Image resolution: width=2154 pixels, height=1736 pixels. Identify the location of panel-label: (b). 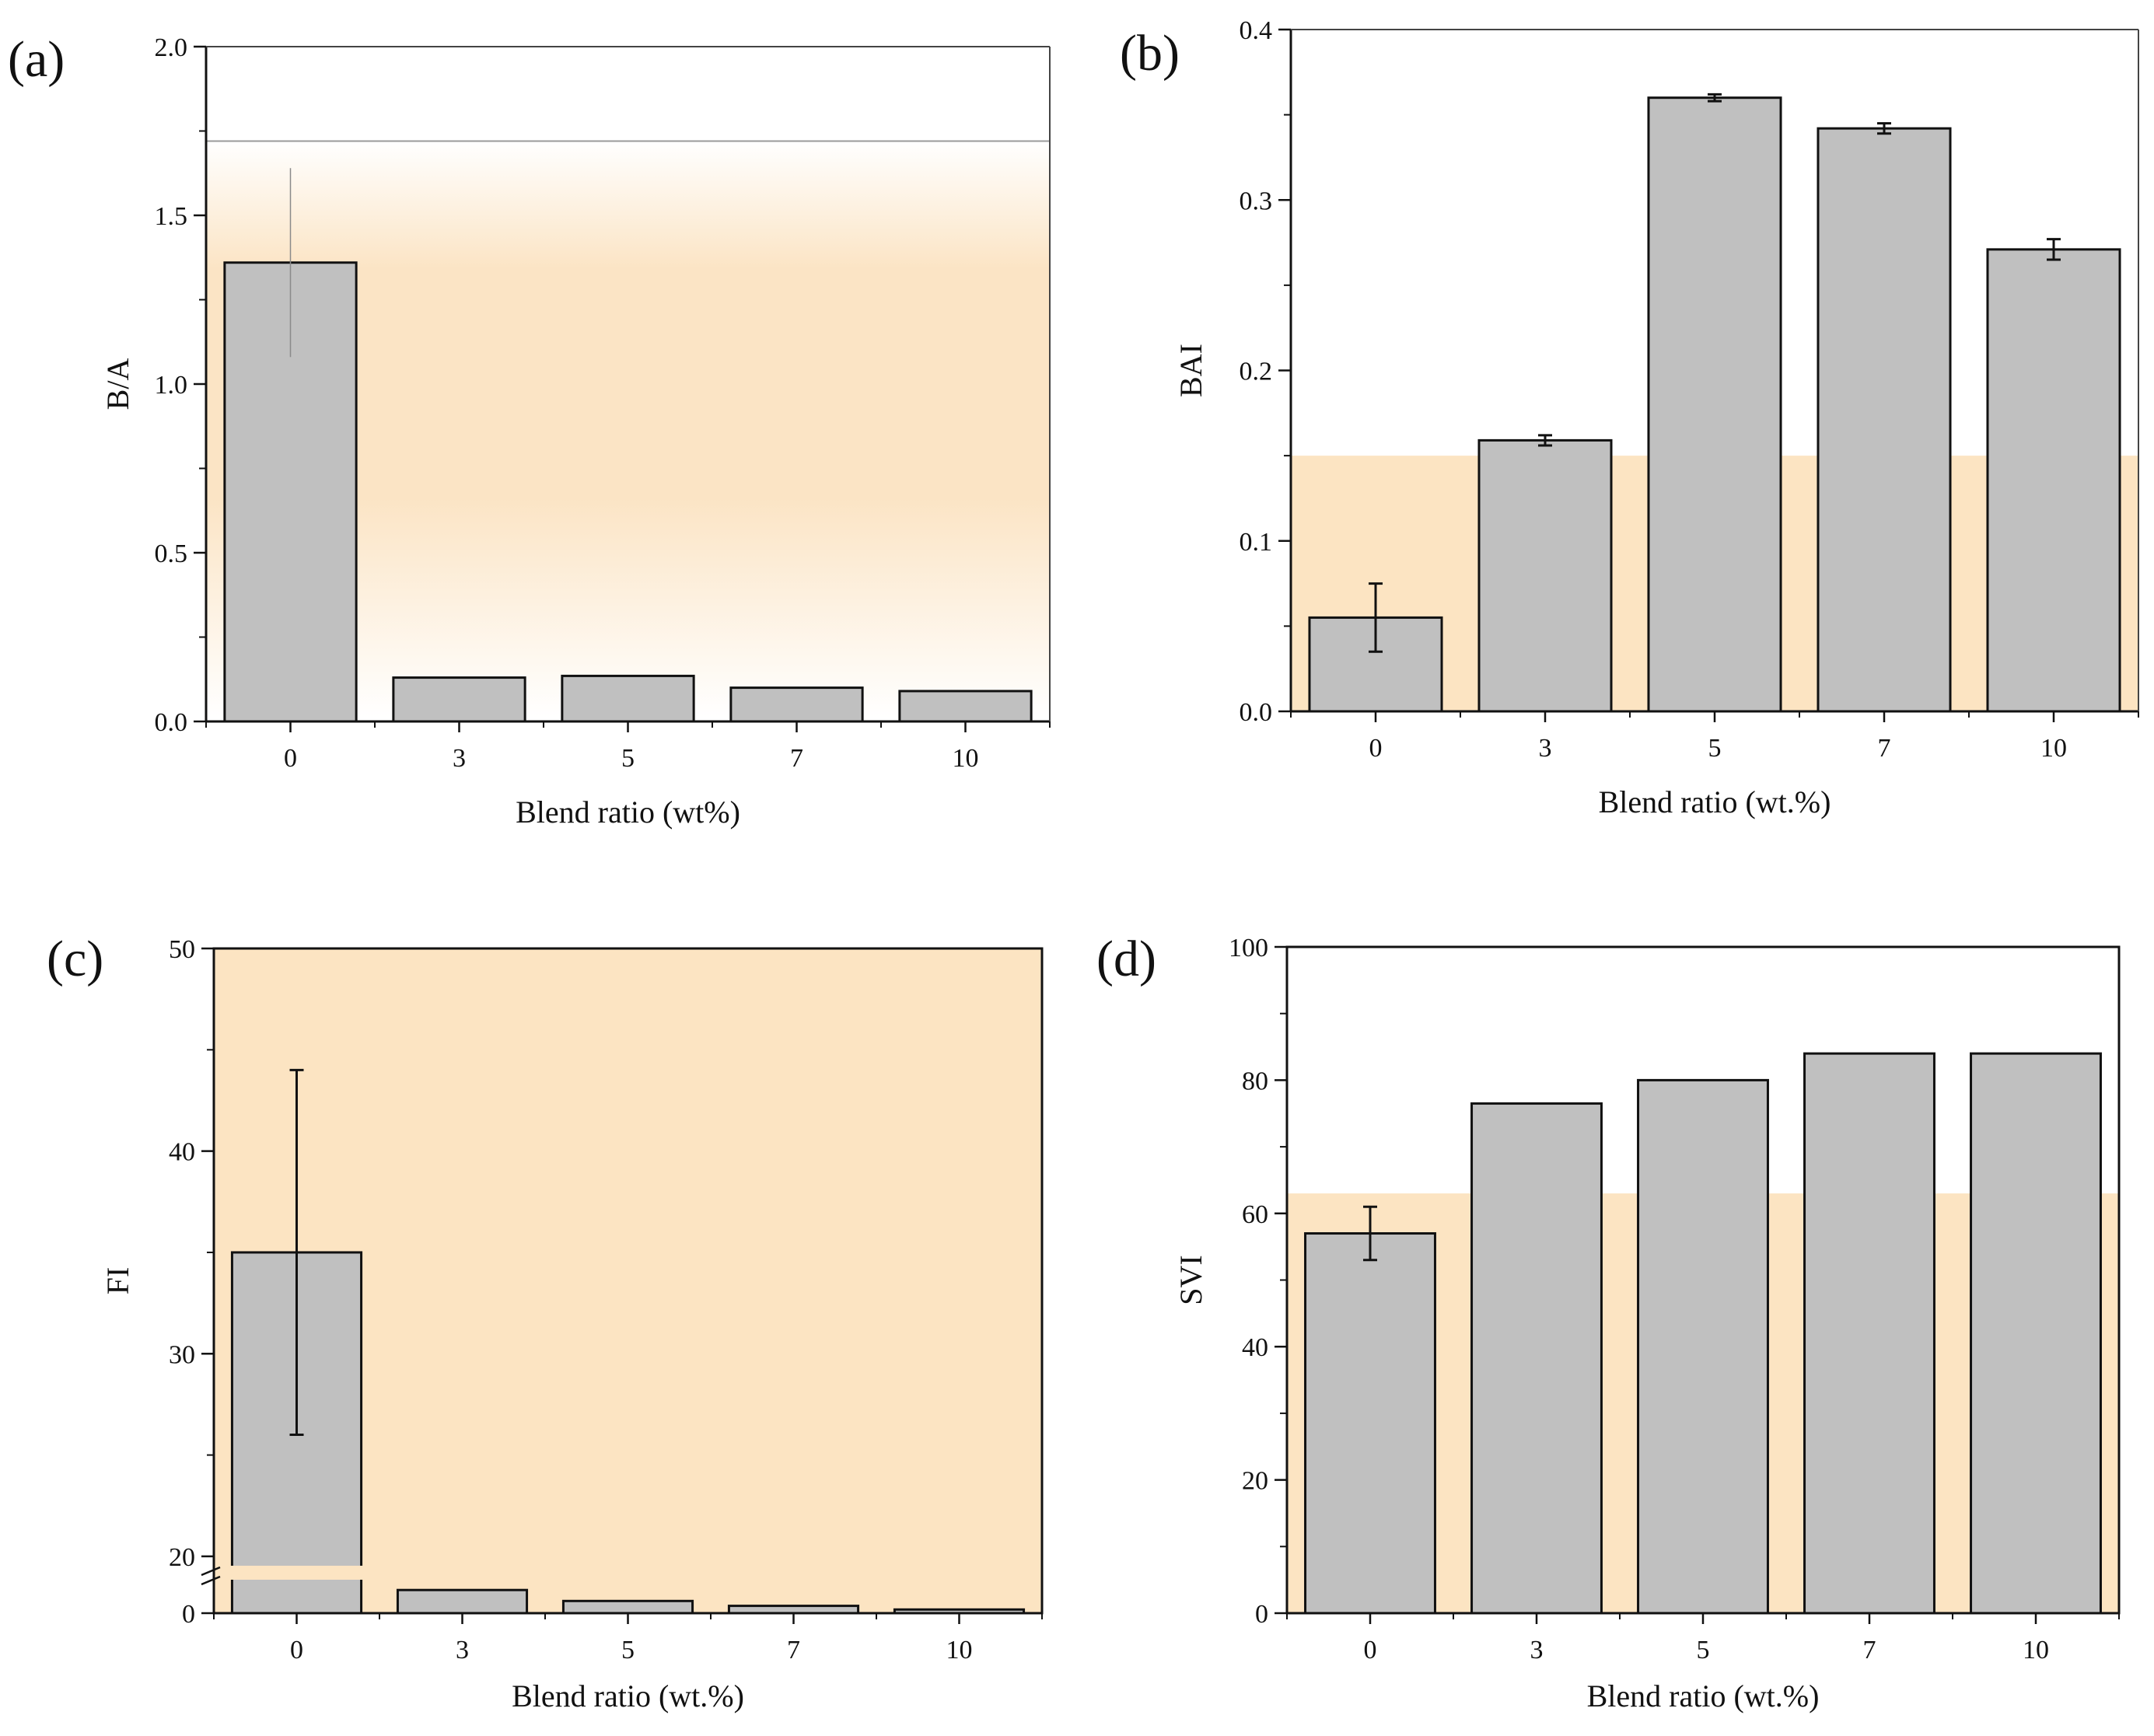
(1150, 54).